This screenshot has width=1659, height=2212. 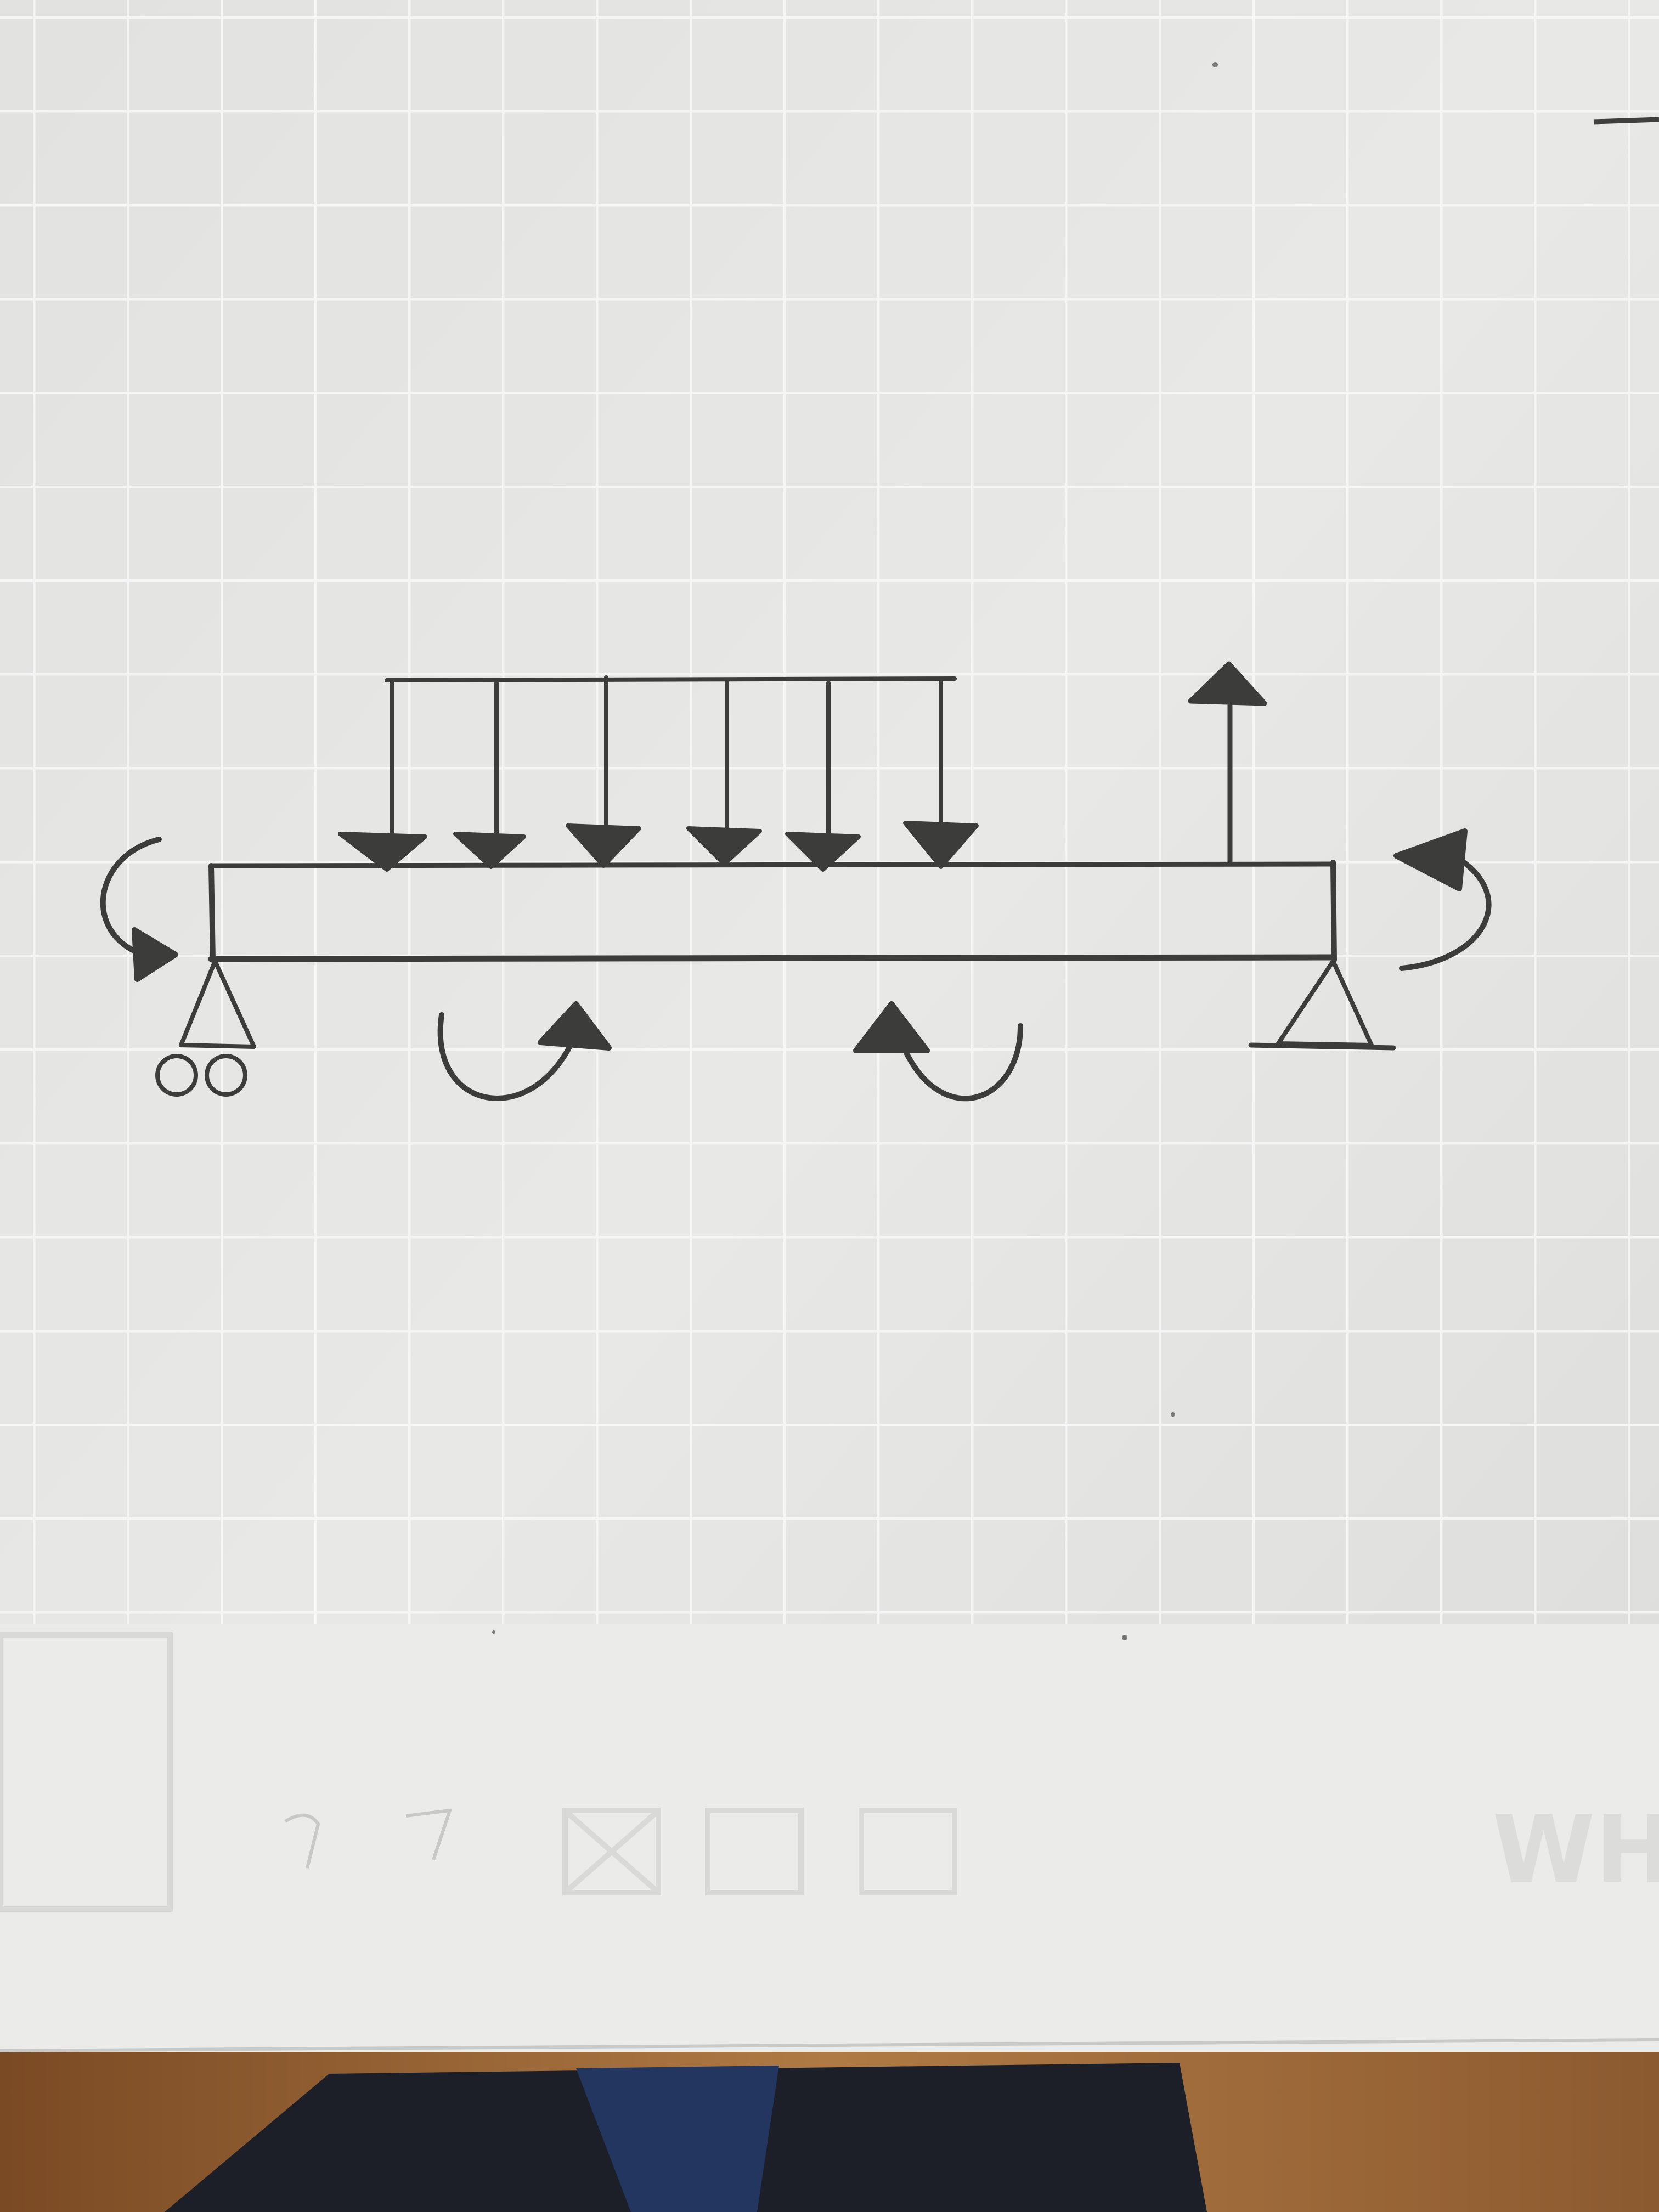 What do you see at coordinates (1626, 121) in the screenshot?
I see `edge-mark` at bounding box center [1626, 121].